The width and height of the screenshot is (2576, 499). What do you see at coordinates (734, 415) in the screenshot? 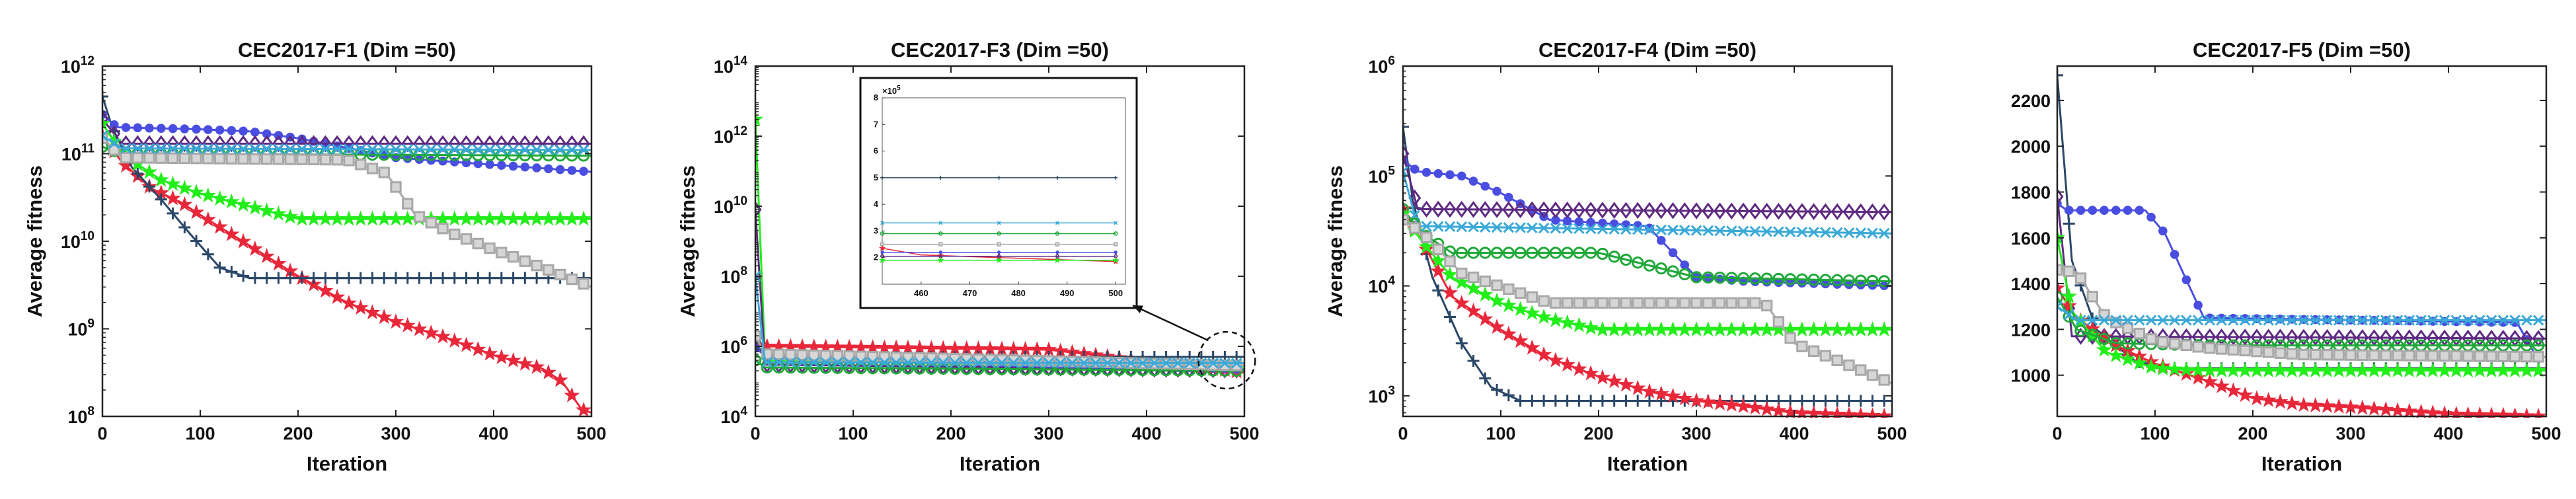
I see `tick-label: 10⁴` at bounding box center [734, 415].